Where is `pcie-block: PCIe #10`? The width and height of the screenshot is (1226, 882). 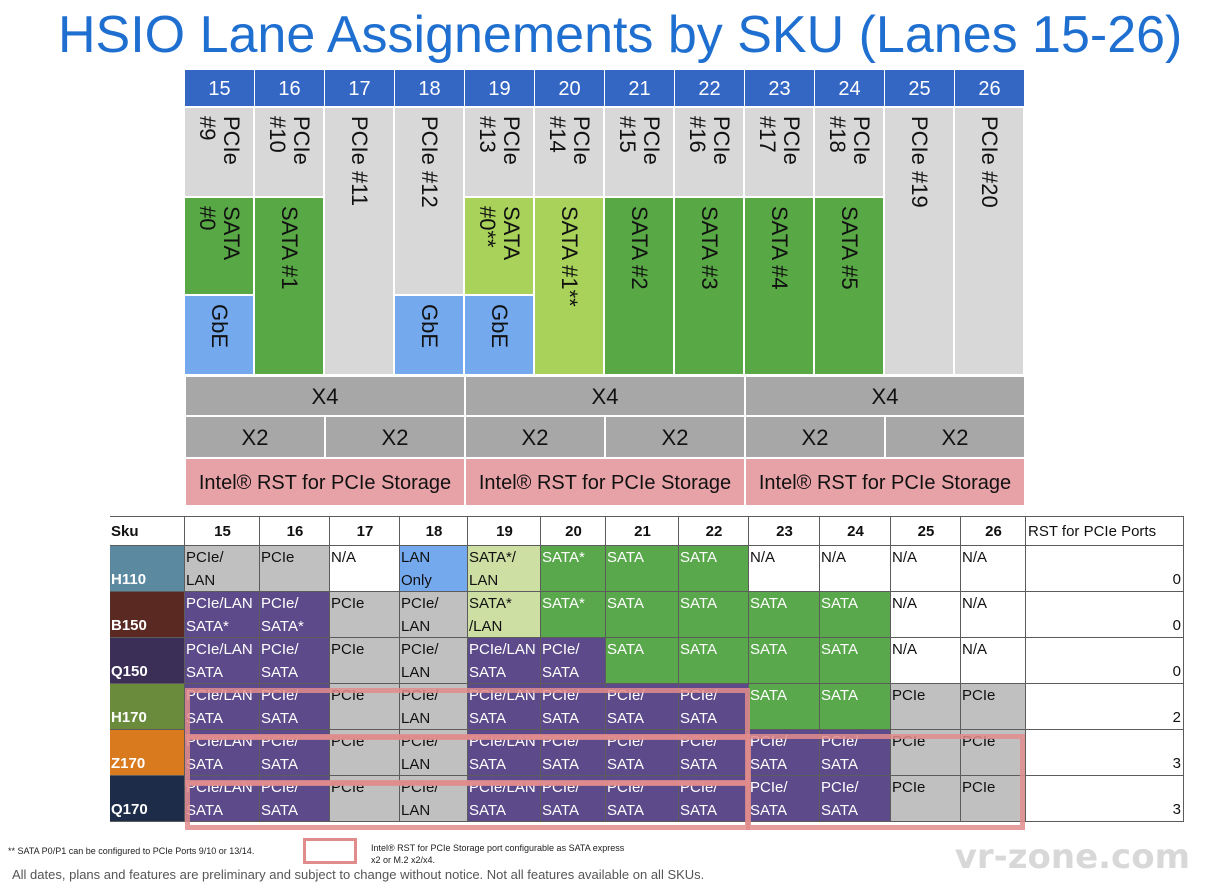
pcie-block: PCIe #10 is located at coordinates (290, 153).